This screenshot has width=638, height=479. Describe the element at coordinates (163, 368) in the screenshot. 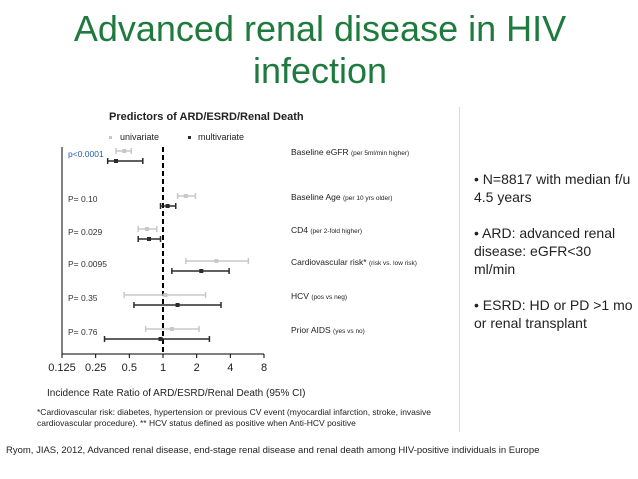

I see `x-tick-label: 1` at that location.